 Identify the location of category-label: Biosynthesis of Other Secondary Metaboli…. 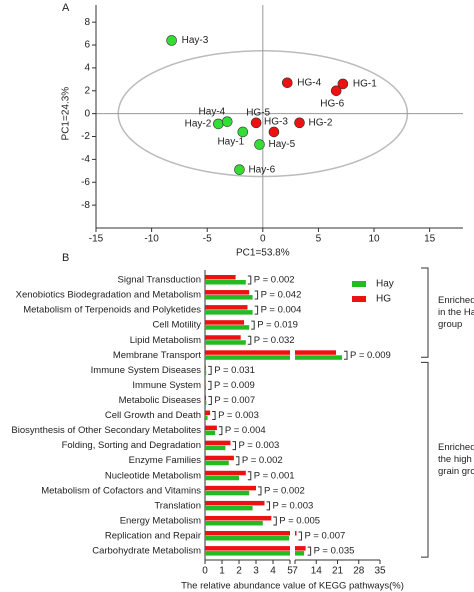
(106, 430).